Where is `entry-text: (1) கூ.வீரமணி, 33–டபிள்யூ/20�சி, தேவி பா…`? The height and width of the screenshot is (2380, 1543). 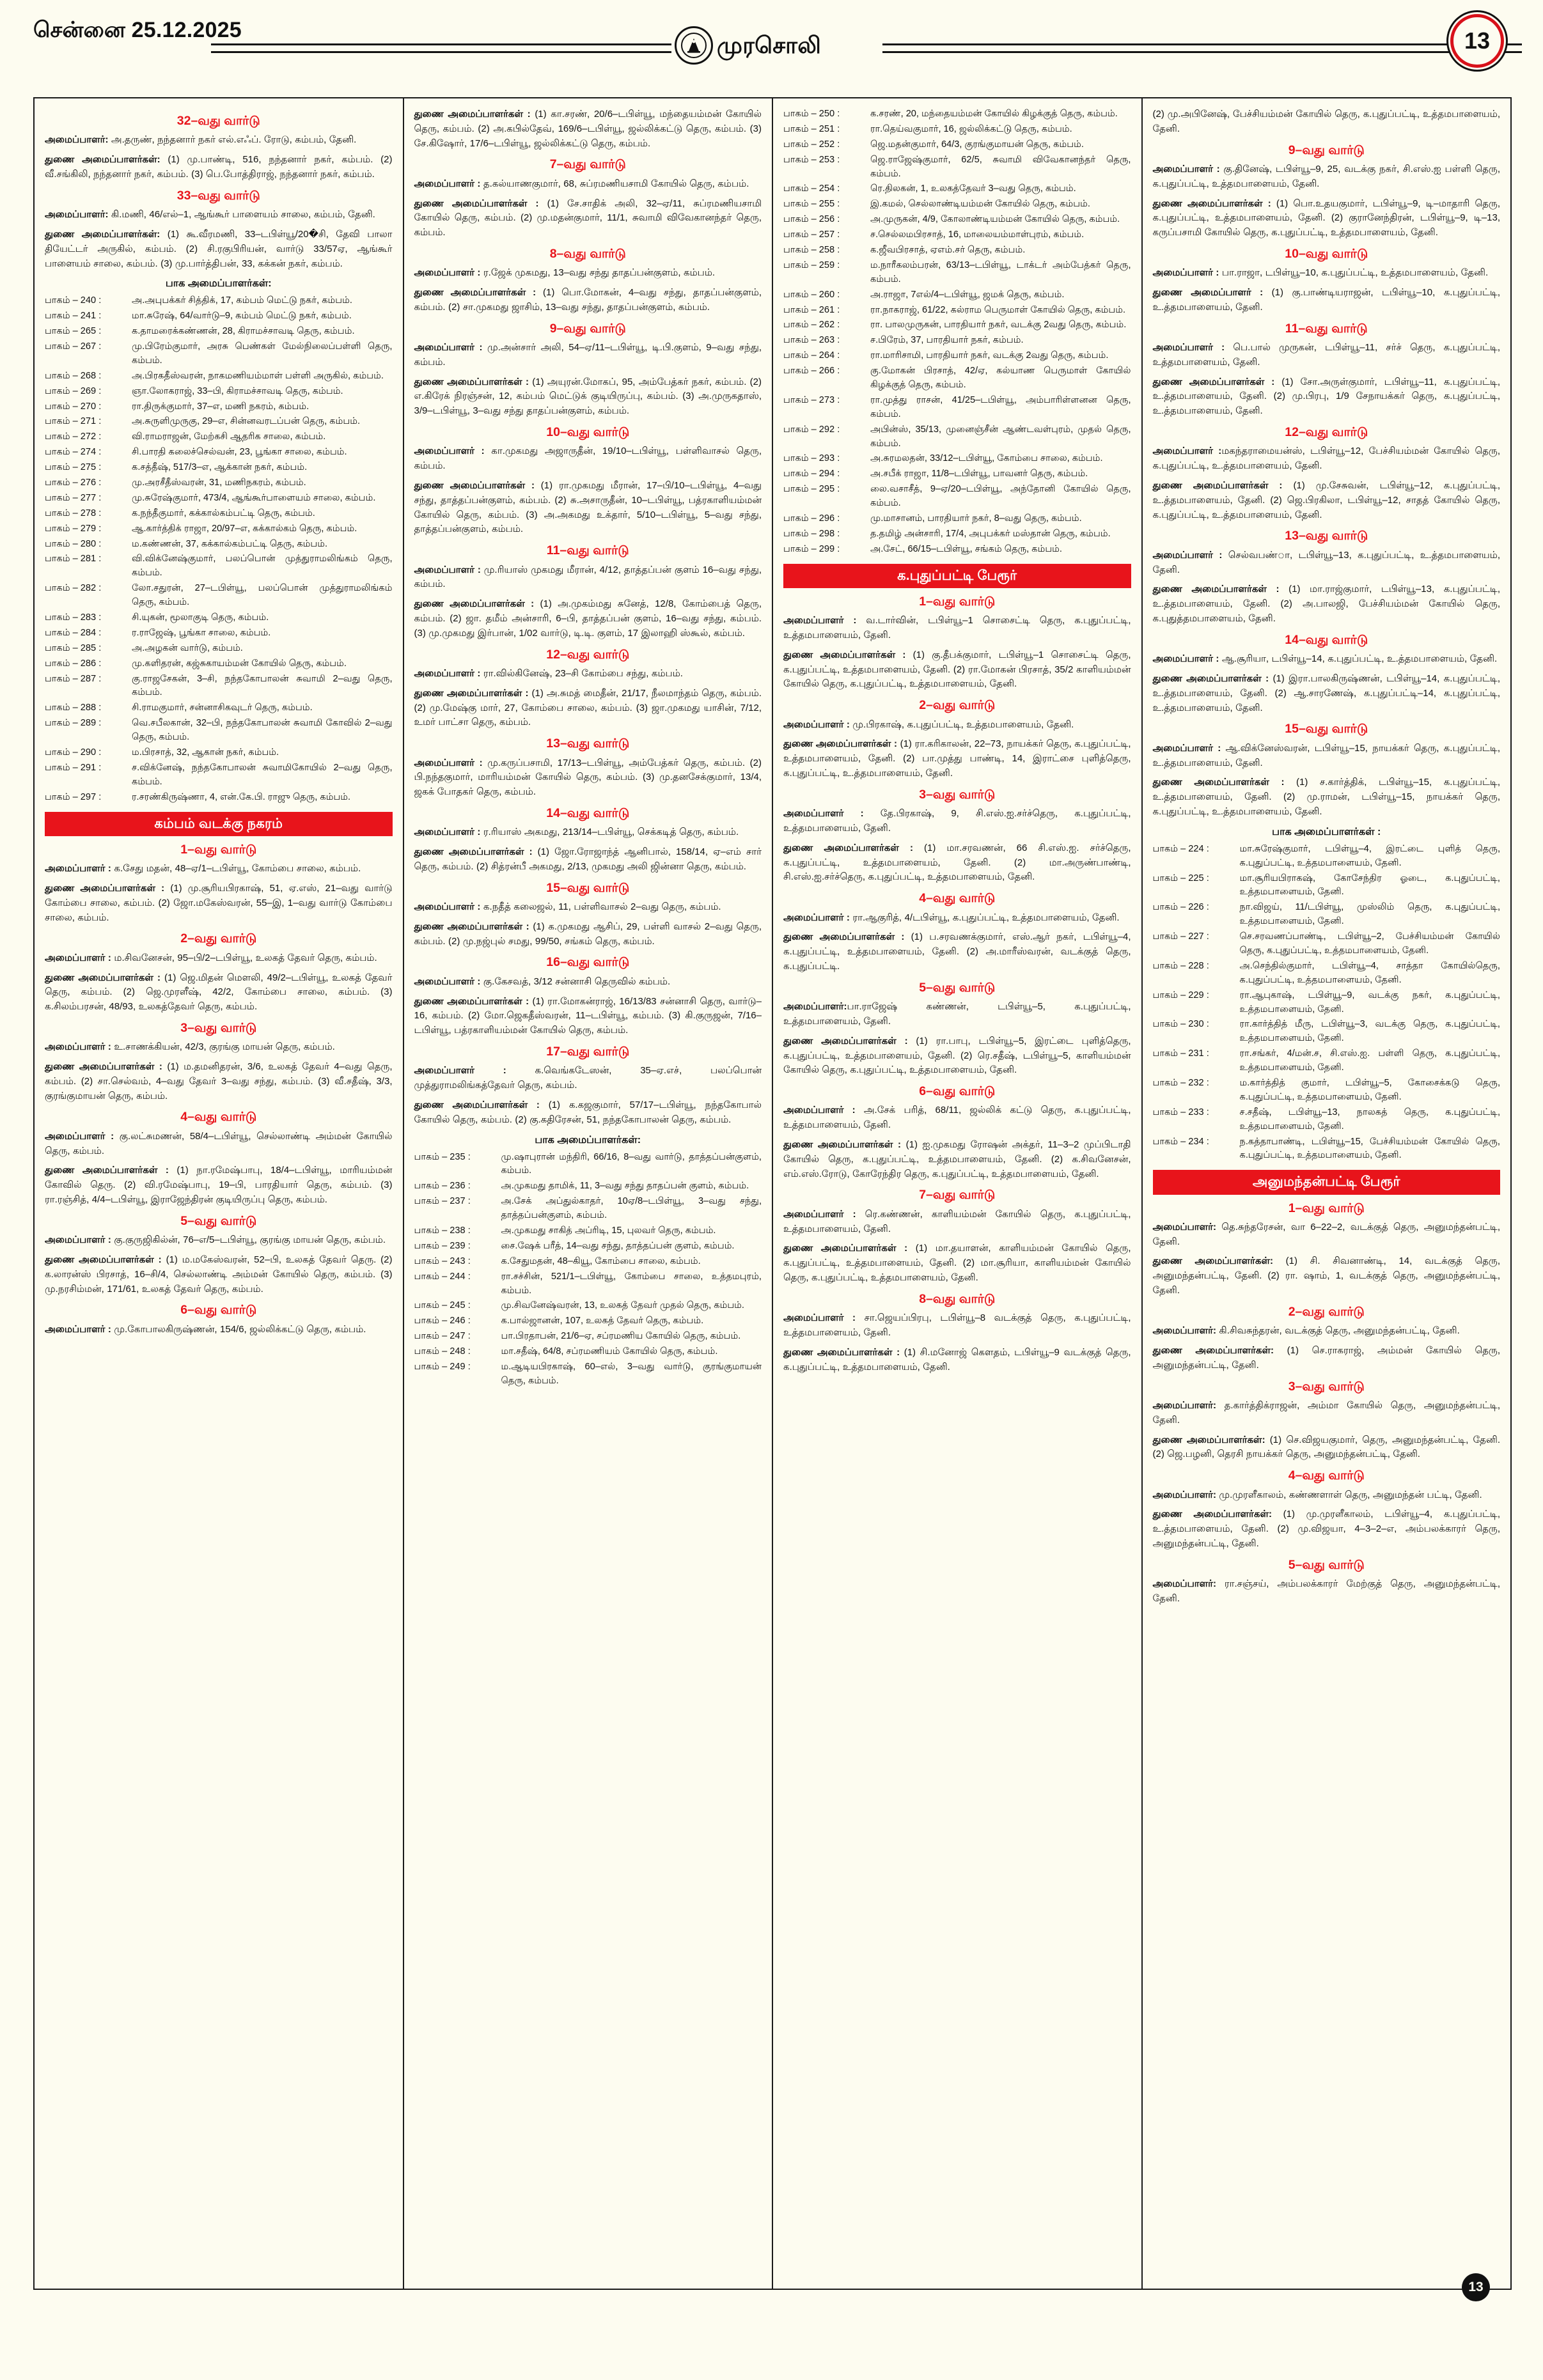 entry-text: (1) கூ.வீரமணி, 33–டபிள்யூ/20�சி, தேவி பா… is located at coordinates (219, 248).